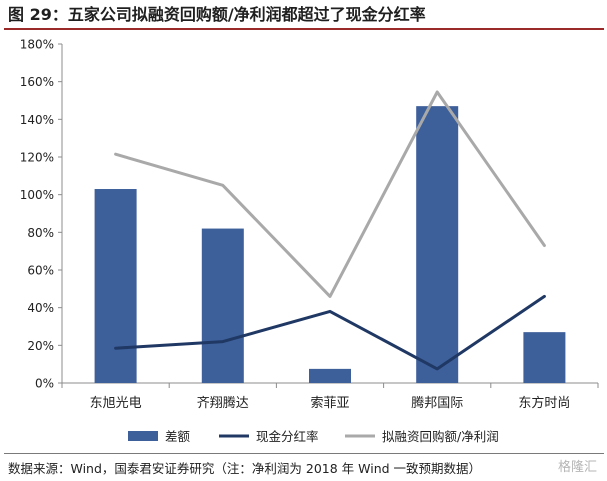  What do you see at coordinates (37, 45) in the screenshot?
I see `y-tick-label: 180%` at bounding box center [37, 45].